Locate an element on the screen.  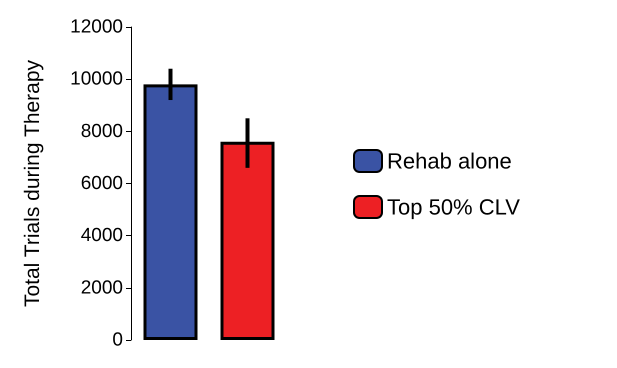
y-axis-title: Total Trials during Therapy is located at coordinates (32, 183).